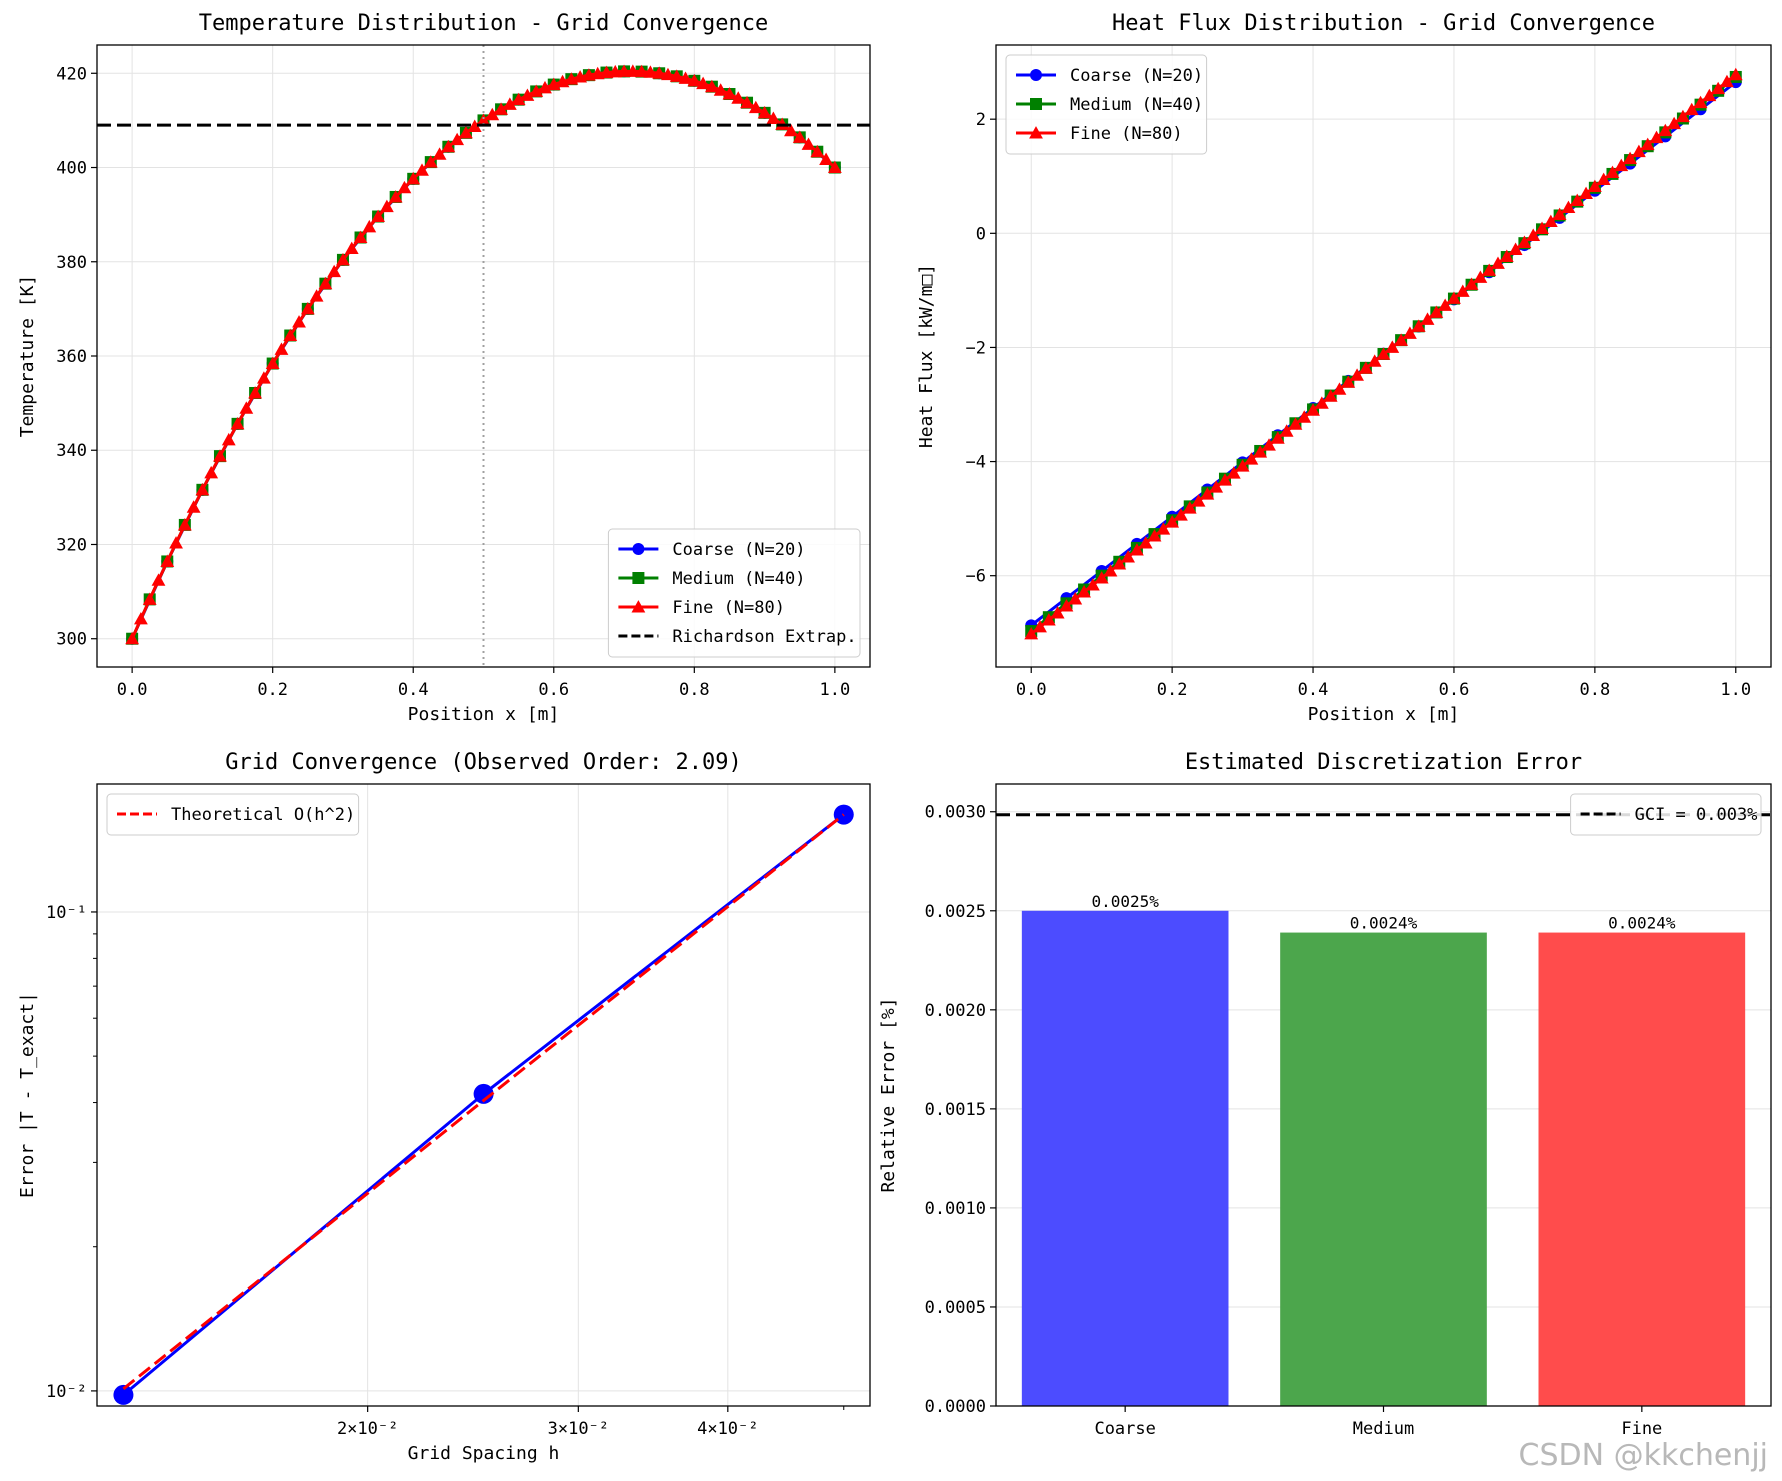 This screenshot has height=1481, width=1782. What do you see at coordinates (976, 348) in the screenshot?
I see `y-tick-label: −2` at bounding box center [976, 348].